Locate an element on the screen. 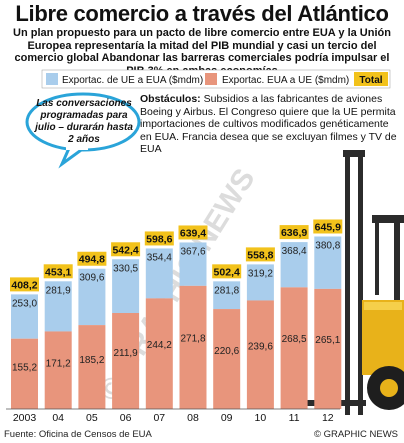 The image size is (404, 443). x-tick-label: 09 is located at coordinates (227, 418).